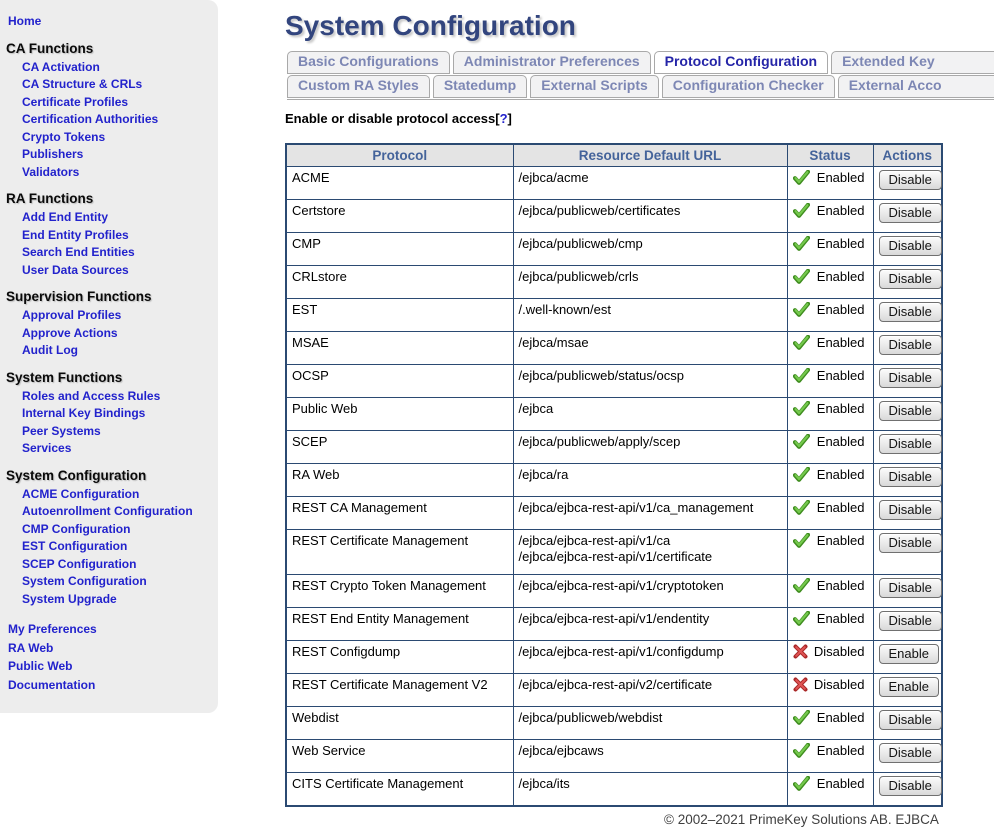 The image size is (994, 827). What do you see at coordinates (53, 154) in the screenshot?
I see `sidebar-item-publishers: Publishers` at bounding box center [53, 154].